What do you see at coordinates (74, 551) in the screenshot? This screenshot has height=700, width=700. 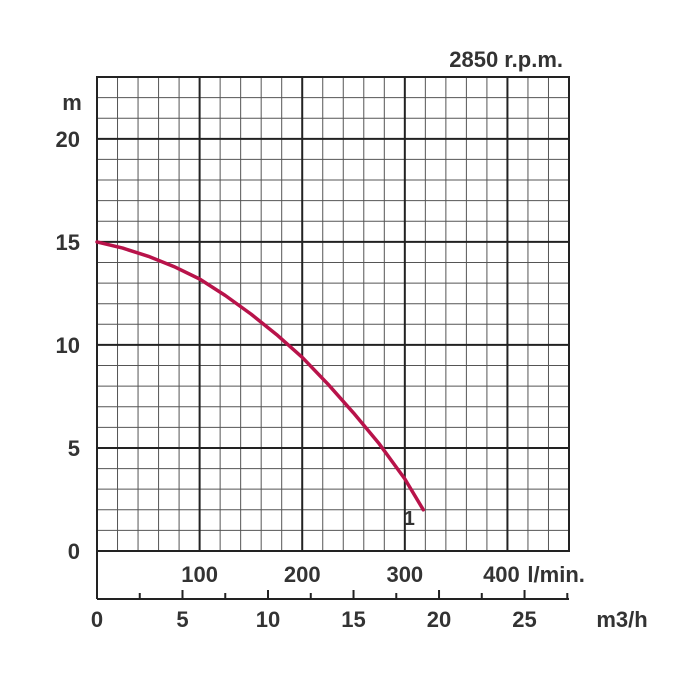 I see `y-tick-label: 0` at bounding box center [74, 551].